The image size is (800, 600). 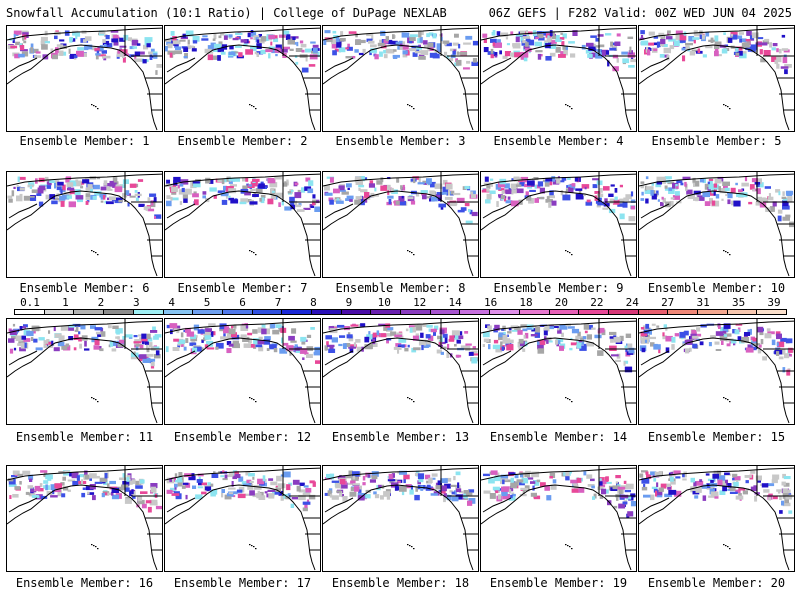 I want to click on coastline, so click(x=23, y=211).